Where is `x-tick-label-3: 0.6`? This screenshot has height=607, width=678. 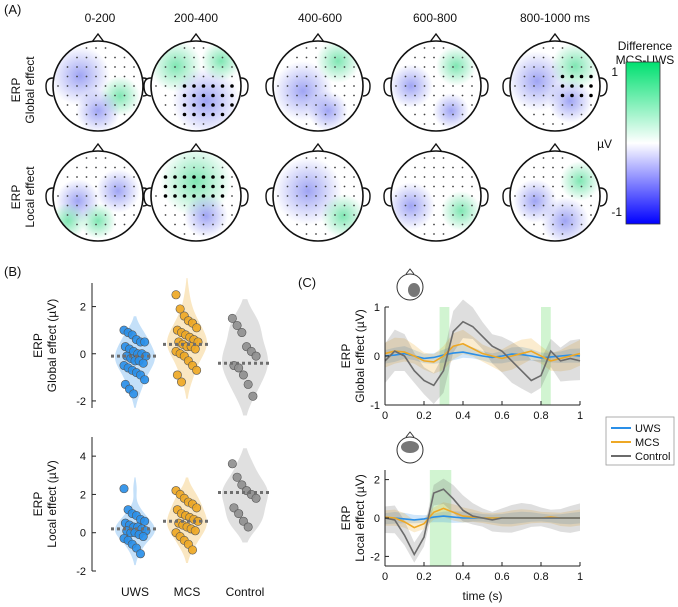 x-tick-label-3: 0.6 is located at coordinates (501, 577).